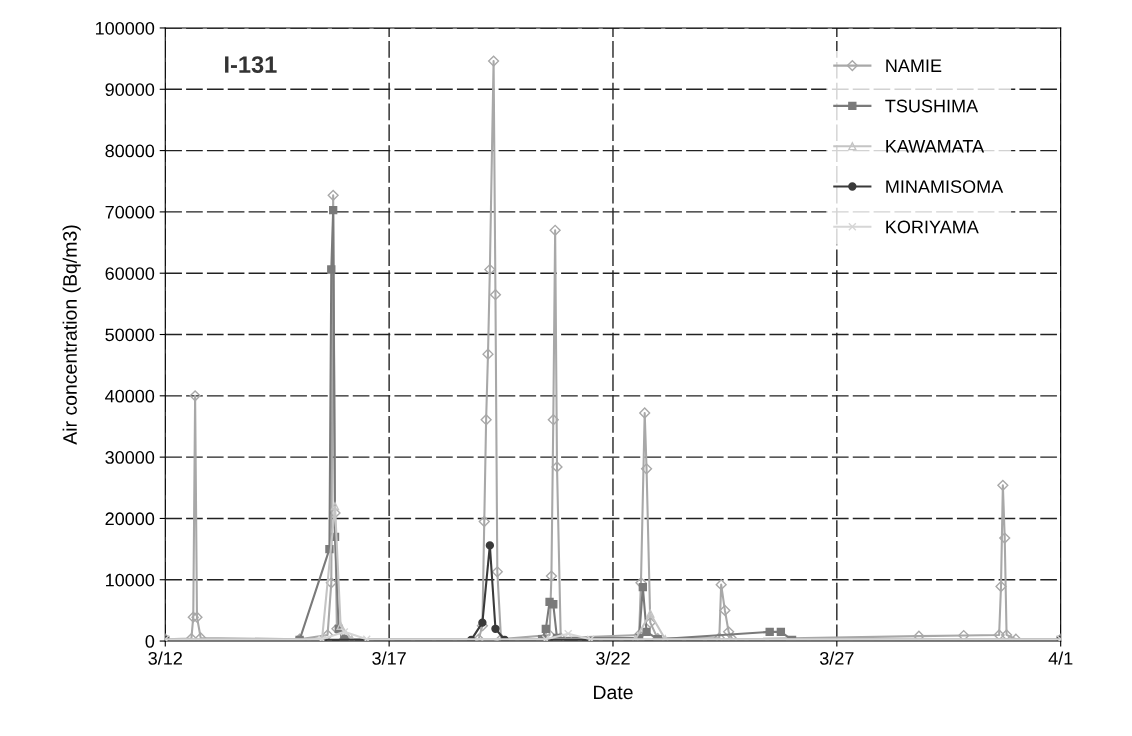 This screenshot has height=736, width=1132. Describe the element at coordinates (130, 212) in the screenshot. I see `y-tick-label: 70000` at that location.